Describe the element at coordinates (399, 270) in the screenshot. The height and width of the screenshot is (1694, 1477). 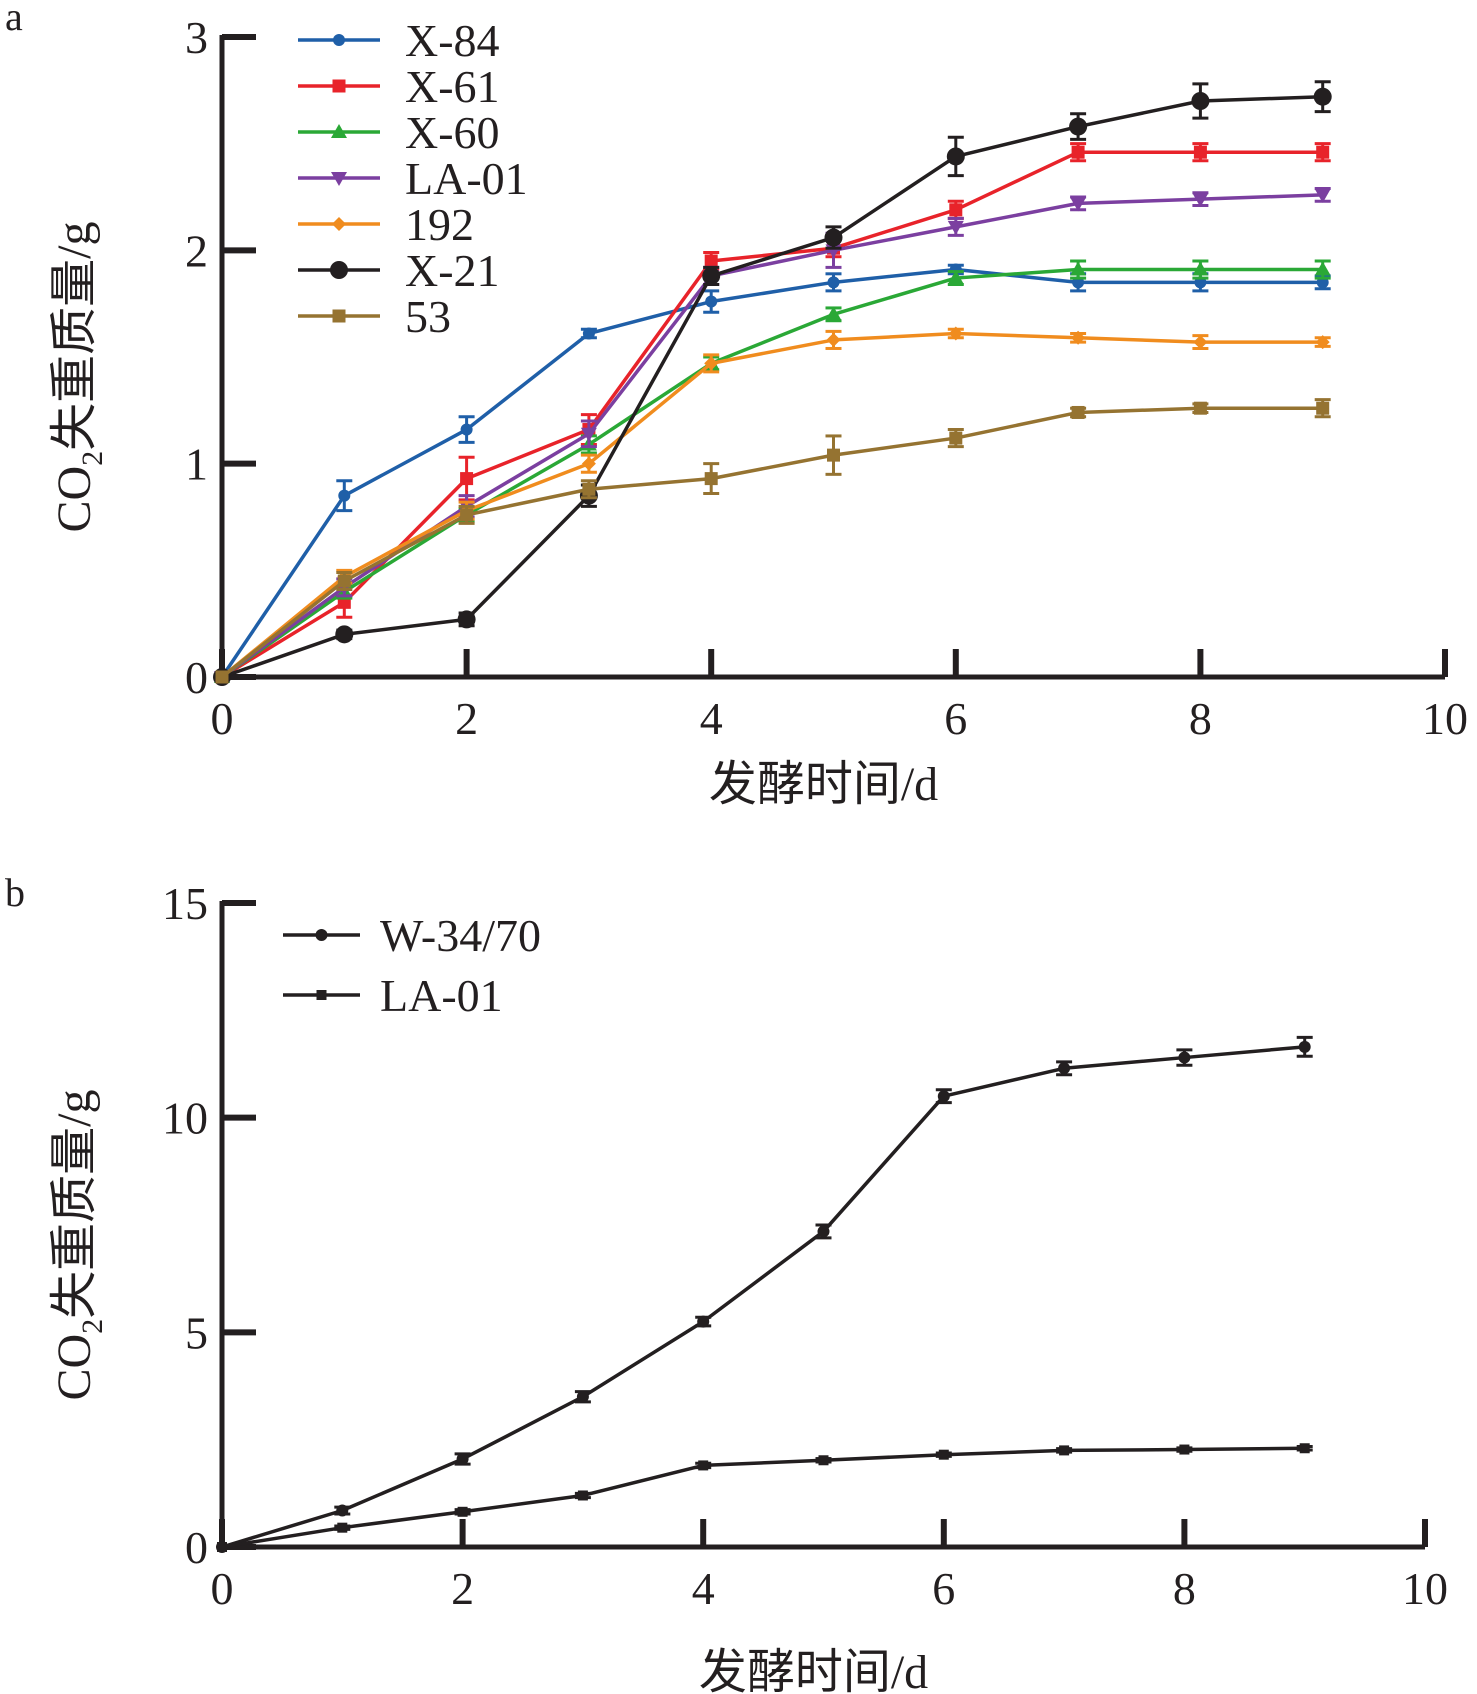
I see `legend-item-x-21: X-21` at that location.